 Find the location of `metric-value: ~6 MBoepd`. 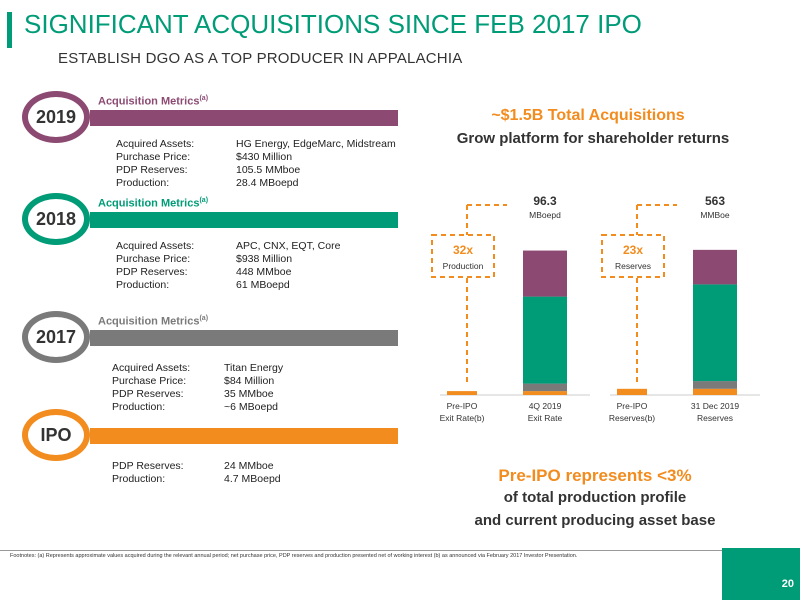

metric-value: ~6 MBoepd is located at coordinates (251, 407).